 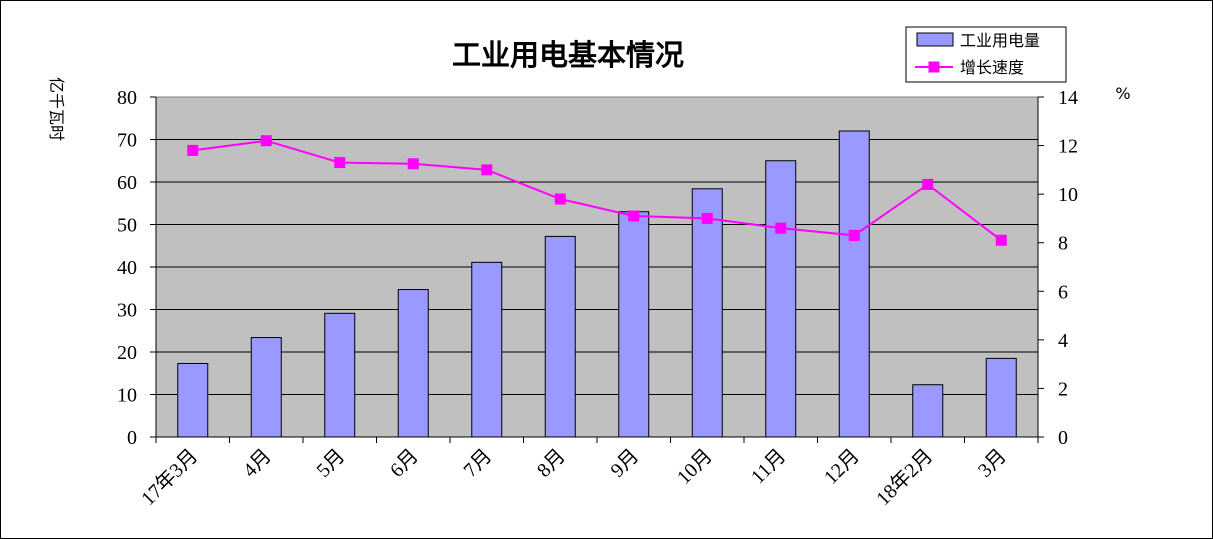 I want to click on y-axis-label: 亿千瓦时, so click(x=56, y=109).